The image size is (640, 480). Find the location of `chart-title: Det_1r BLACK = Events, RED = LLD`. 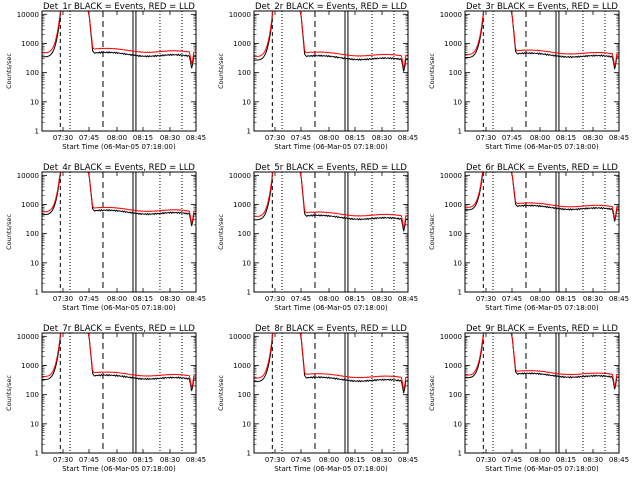

chart-title: Det_1r BLACK = Events, RED = LLD is located at coordinates (119, 7).